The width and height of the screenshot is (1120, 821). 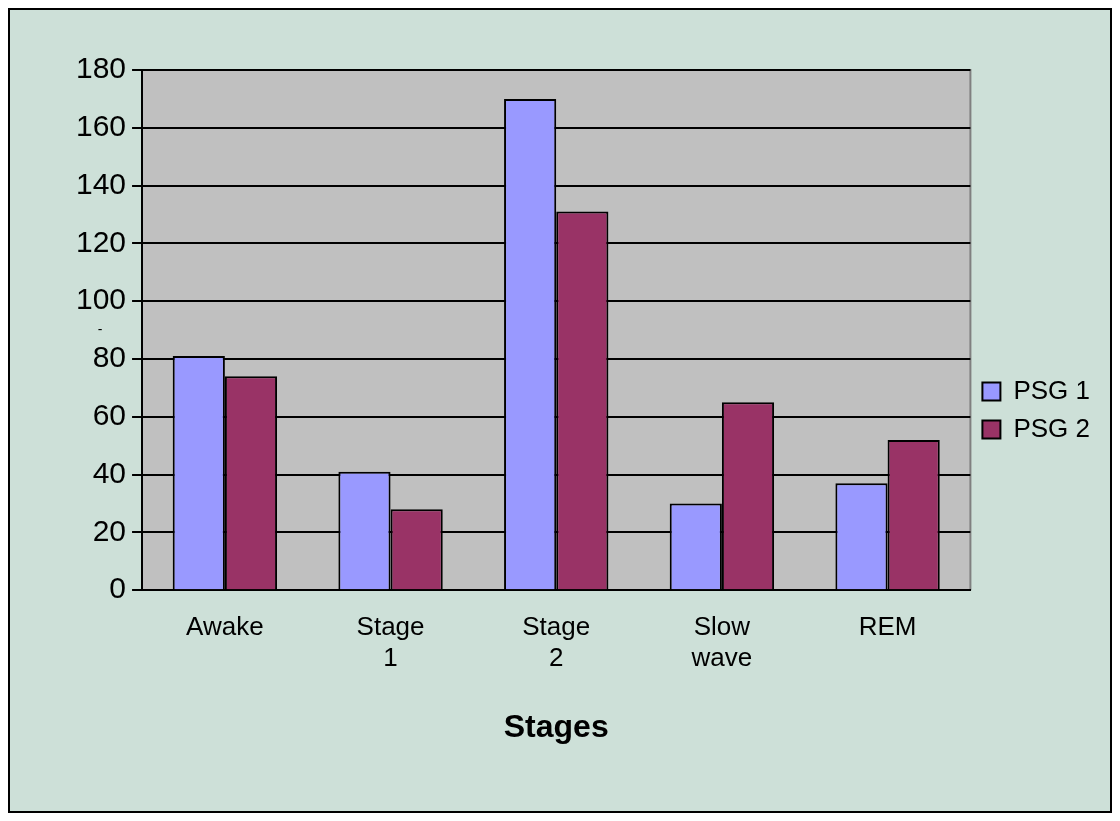 I want to click on legend-label: PSG 2, so click(x=1051, y=427).